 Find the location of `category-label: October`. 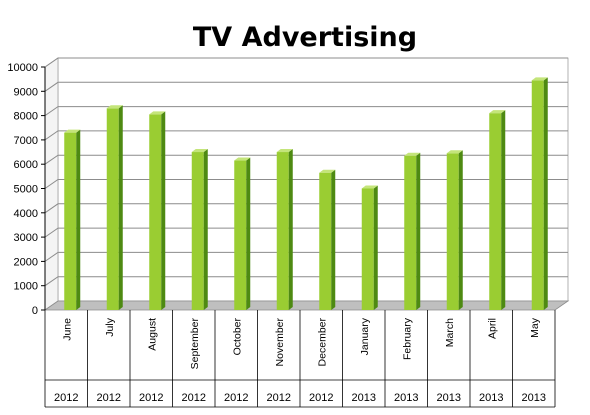

category-label: October is located at coordinates (237, 337).